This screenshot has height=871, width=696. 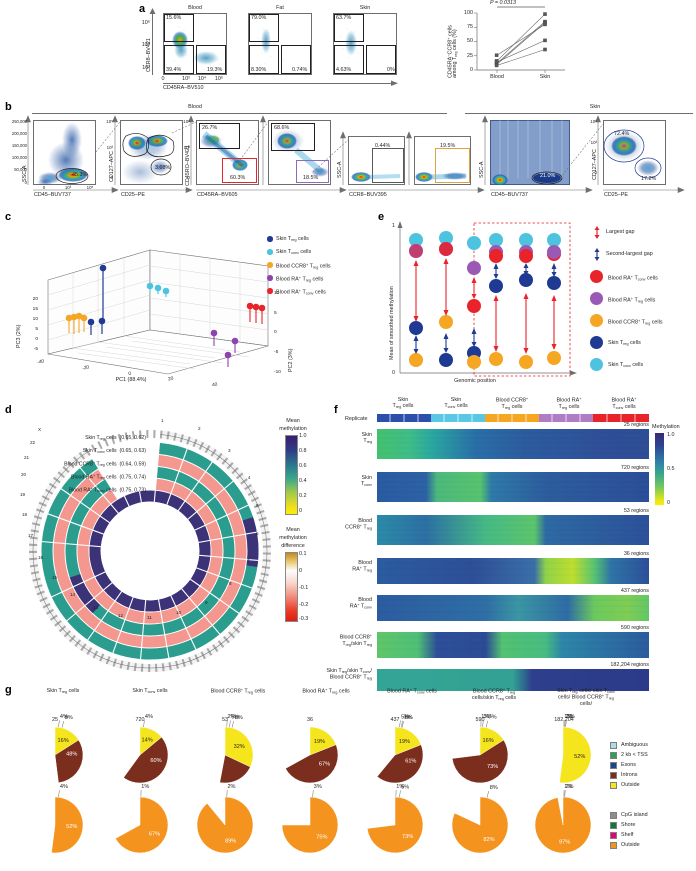 What do you see at coordinates (179, 59) in the screenshot?
I see `gate-a-blood-ll` at bounding box center [179, 59].